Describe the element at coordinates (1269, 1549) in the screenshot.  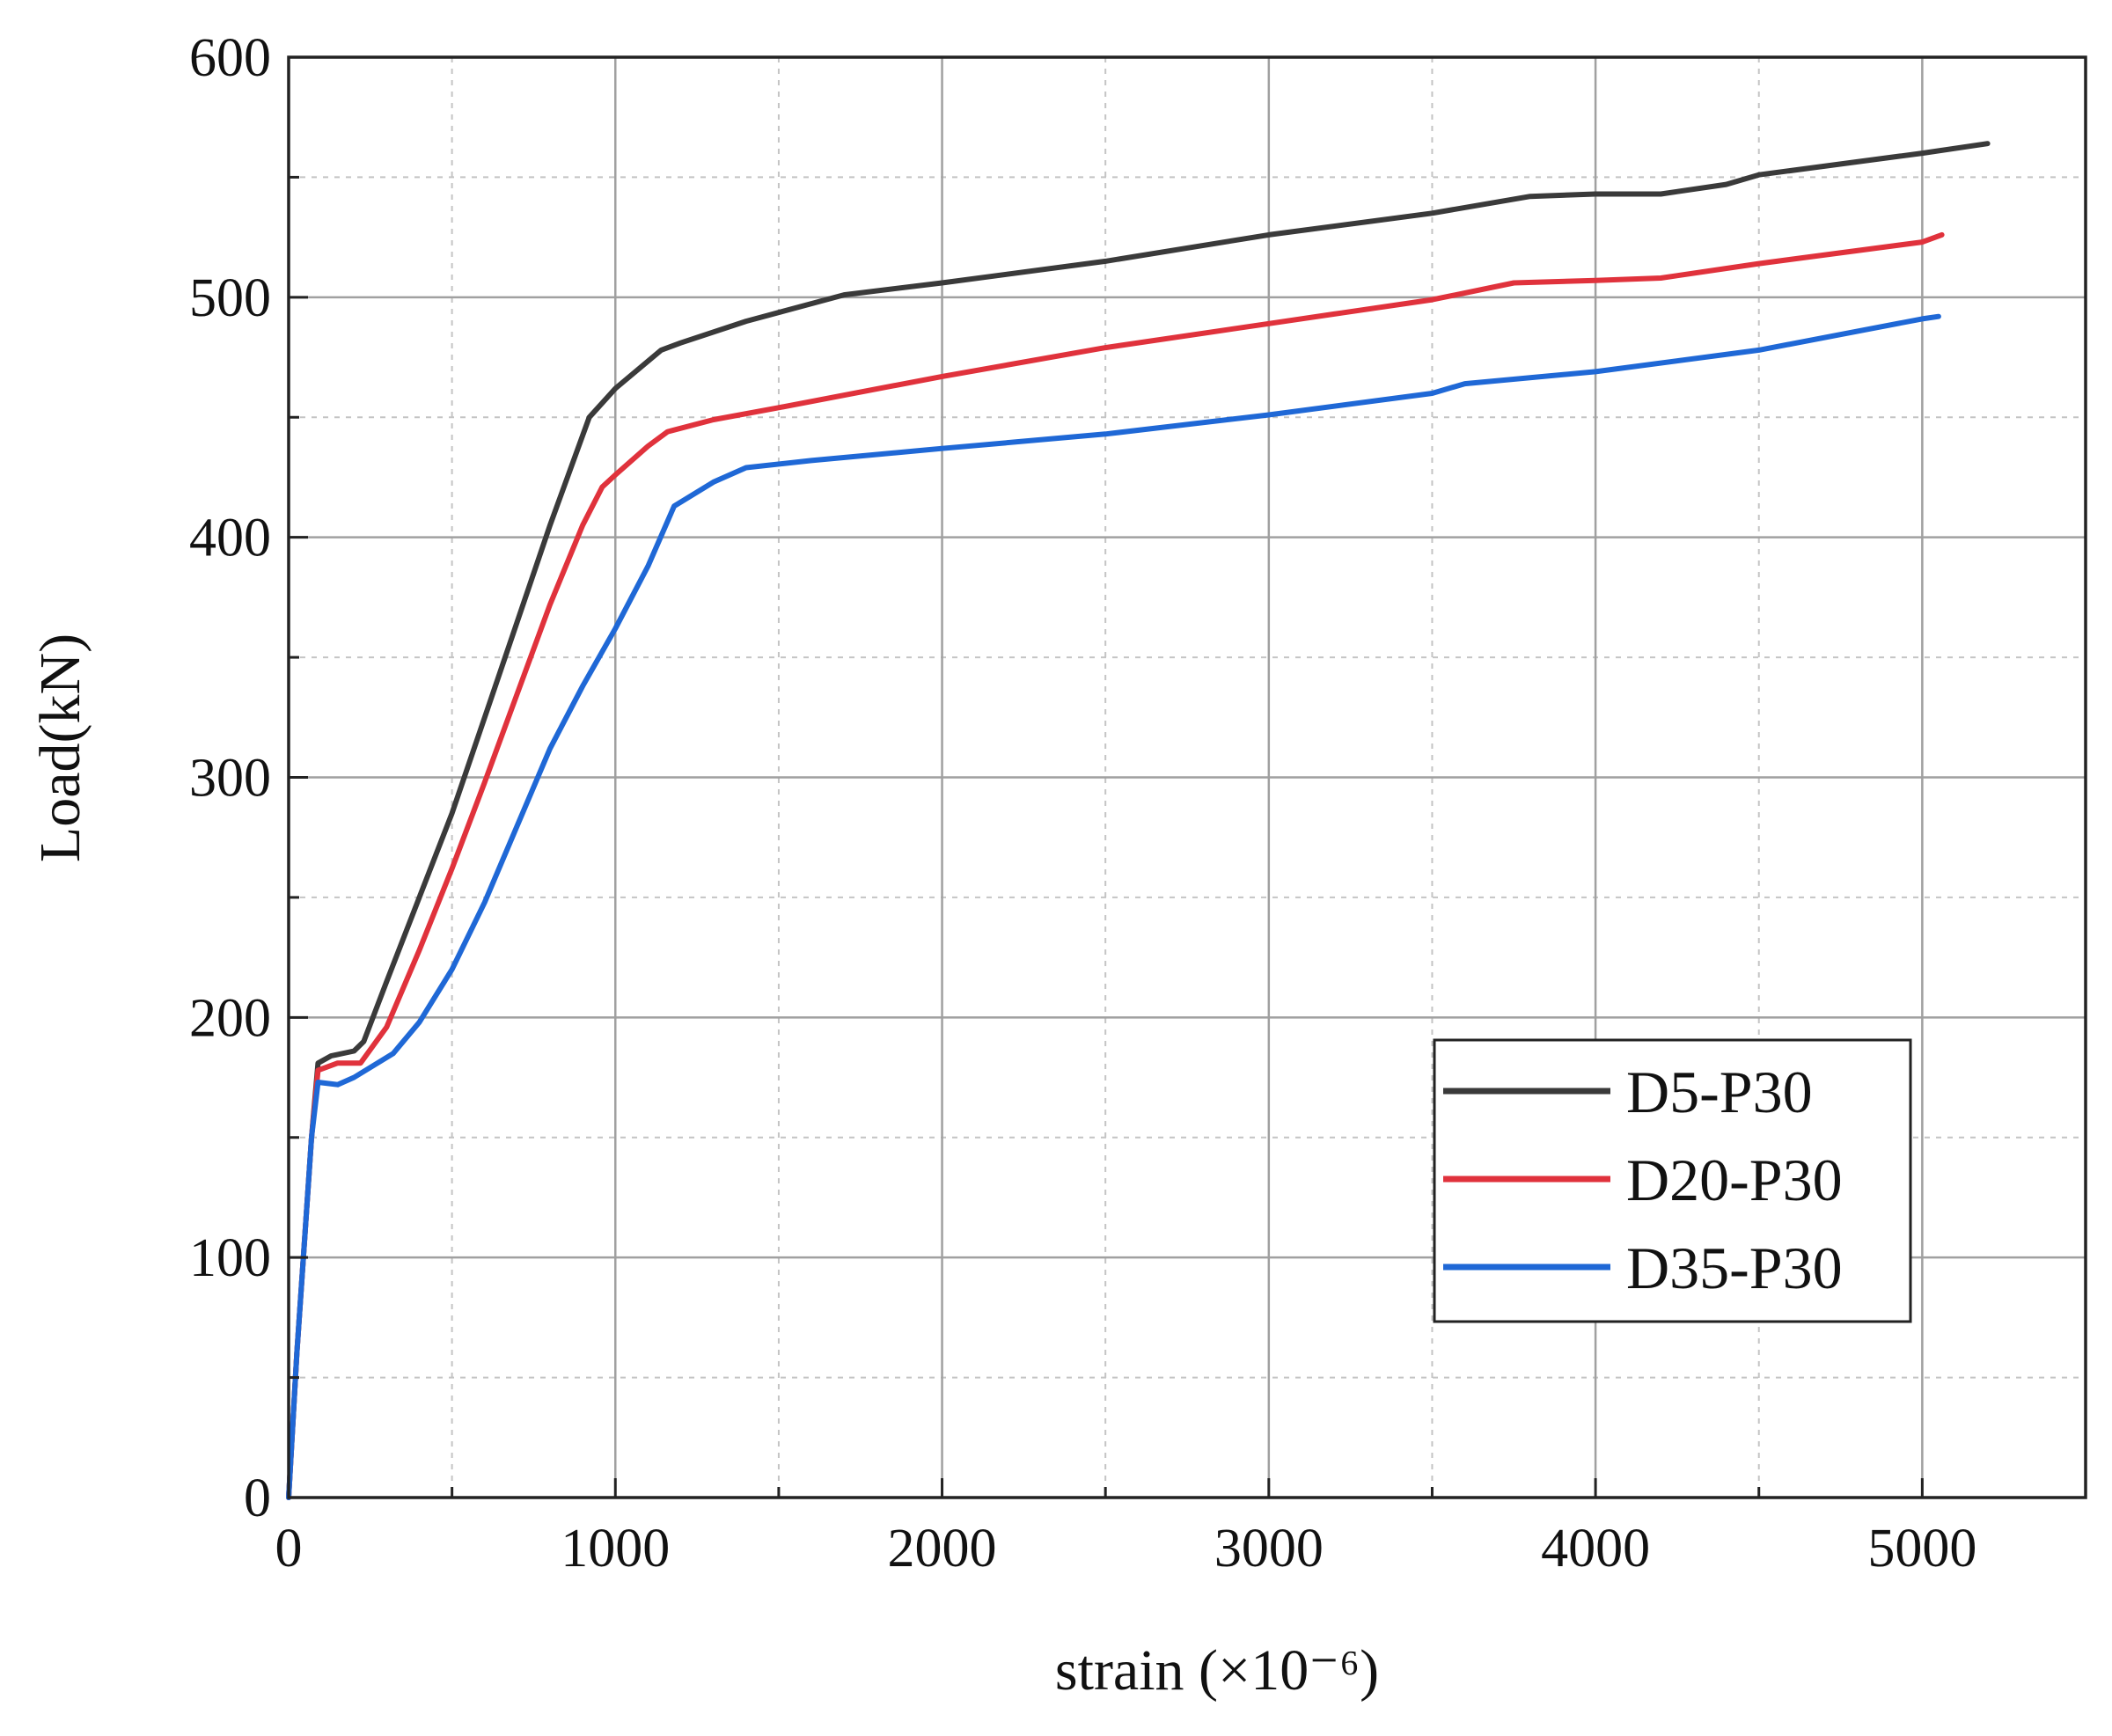
I see `x-tick-label: 3000` at that location.